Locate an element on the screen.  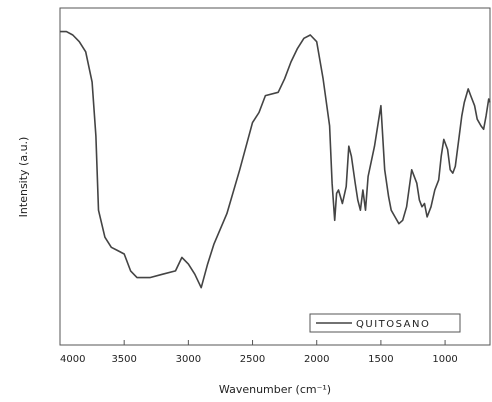
y-axis-label: Intensity (a.u.) is located at coordinates (23, 177).